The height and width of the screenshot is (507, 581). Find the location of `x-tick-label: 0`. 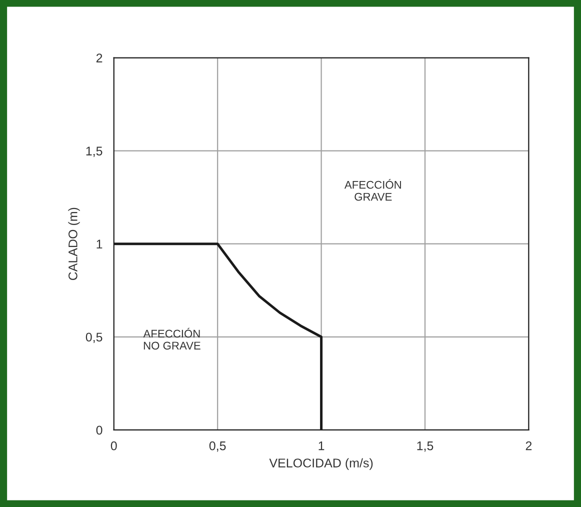

x-tick-label: 0 is located at coordinates (113, 445).